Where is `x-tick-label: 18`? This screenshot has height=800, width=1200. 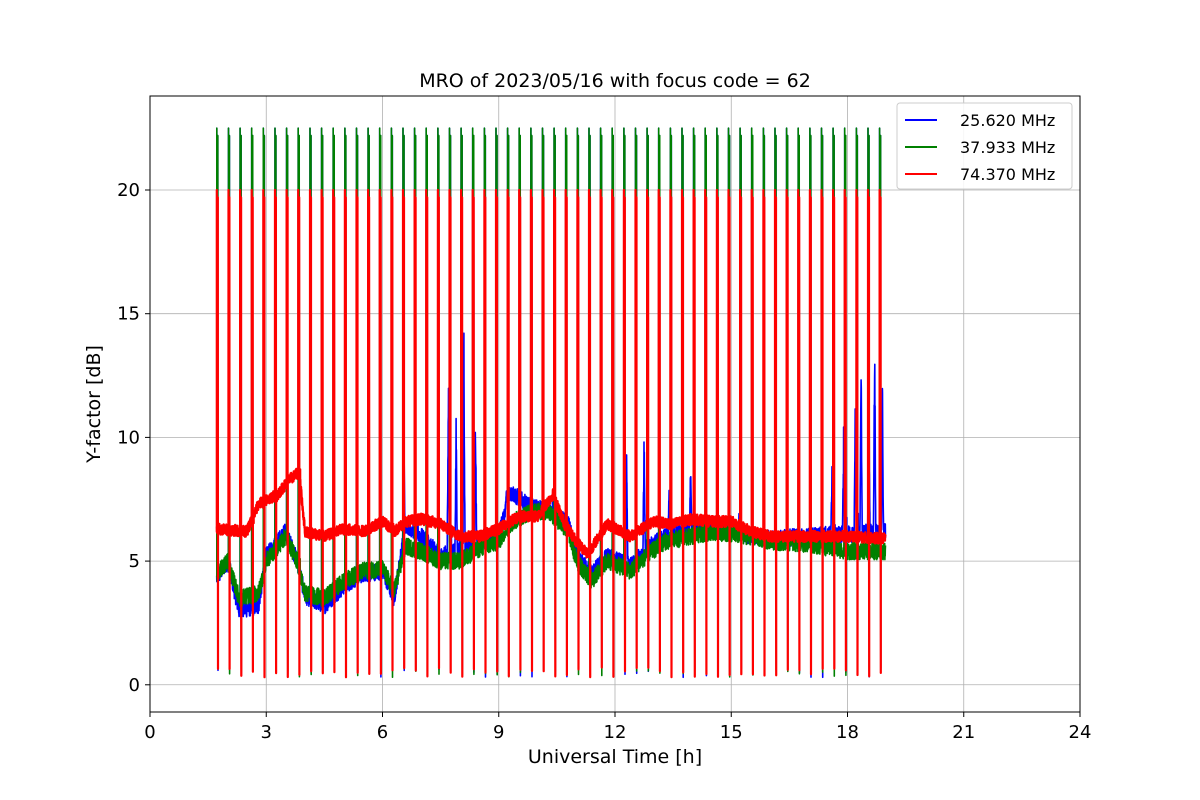
x-tick-label: 18 is located at coordinates (847, 732).